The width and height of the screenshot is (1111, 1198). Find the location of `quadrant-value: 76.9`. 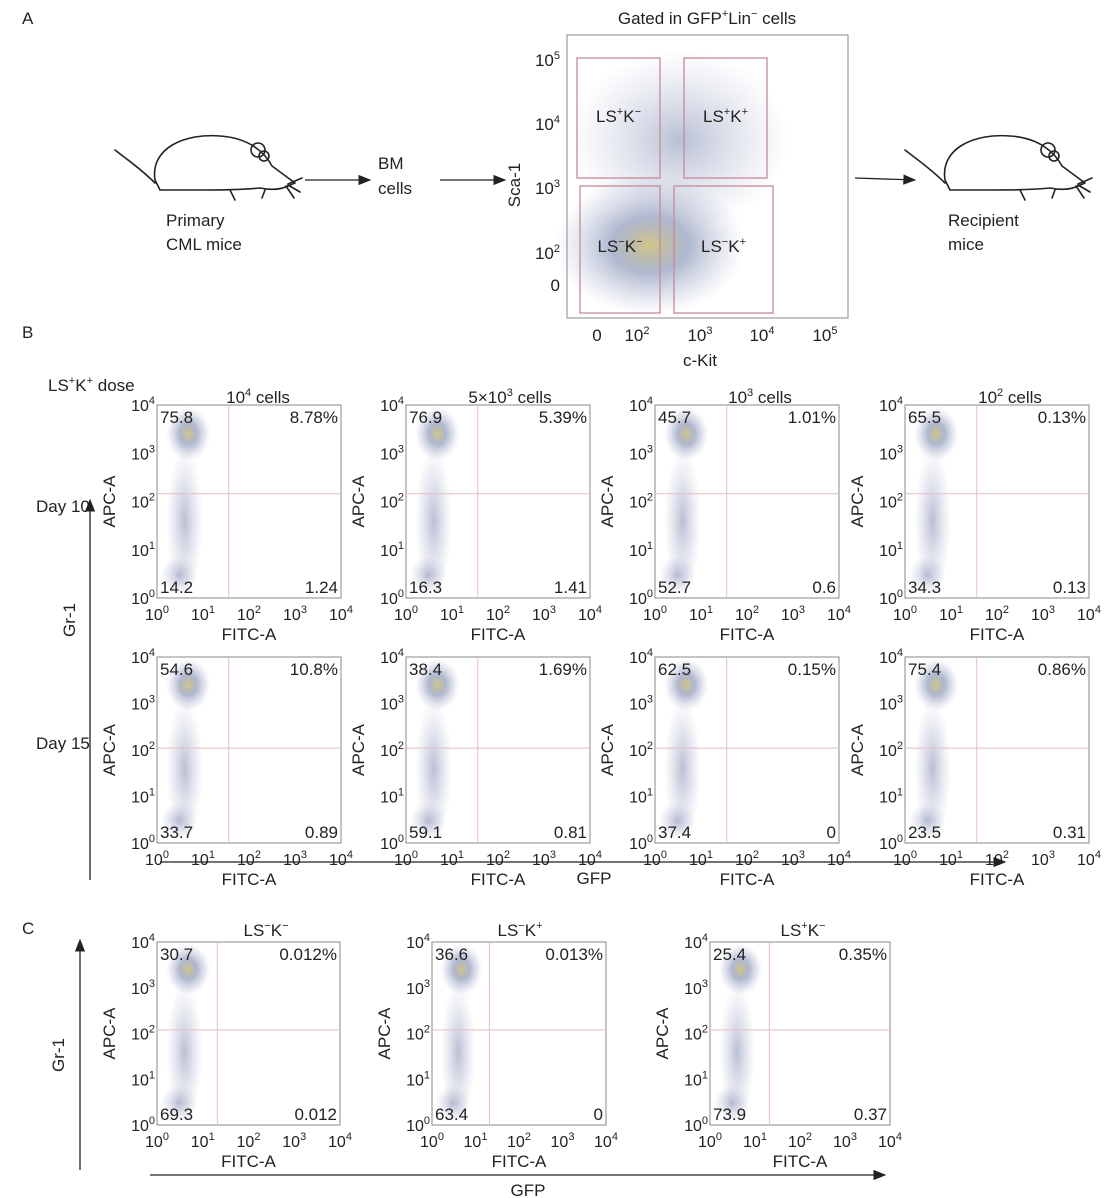

quadrant-value: 76.9 is located at coordinates (425, 417).